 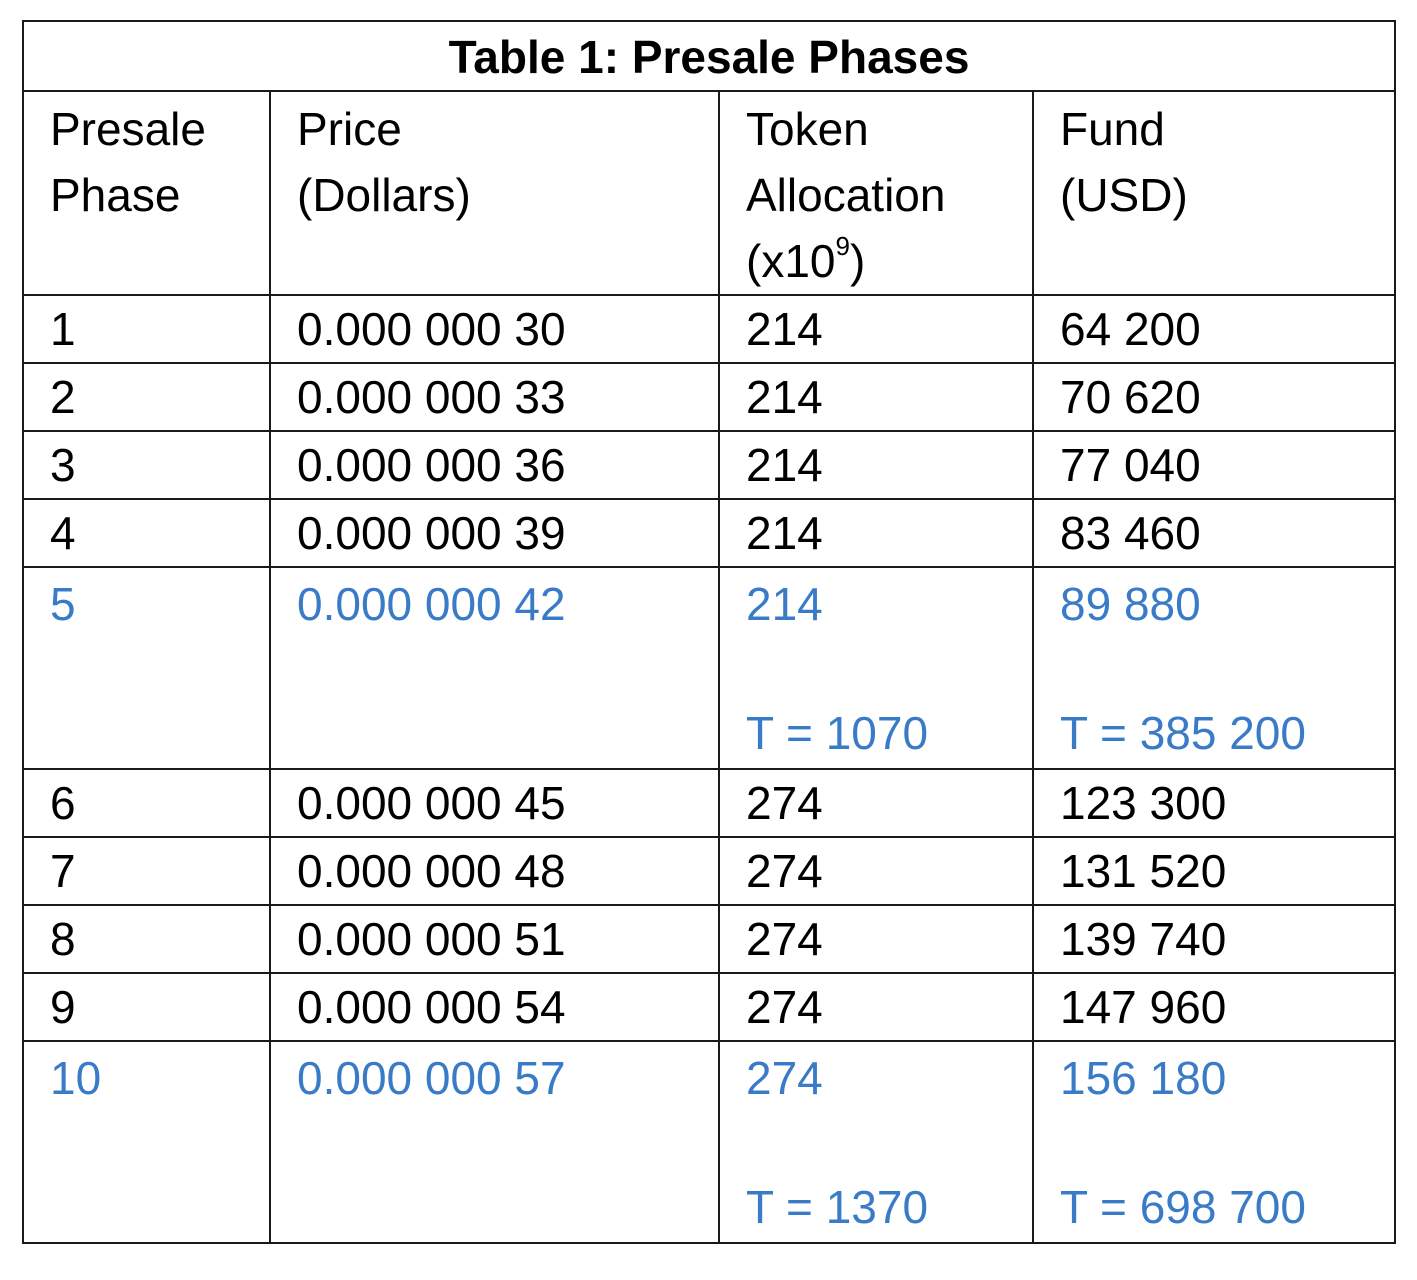 What do you see at coordinates (1183, 733) in the screenshot?
I see `cell-total: T = 385 200` at bounding box center [1183, 733].